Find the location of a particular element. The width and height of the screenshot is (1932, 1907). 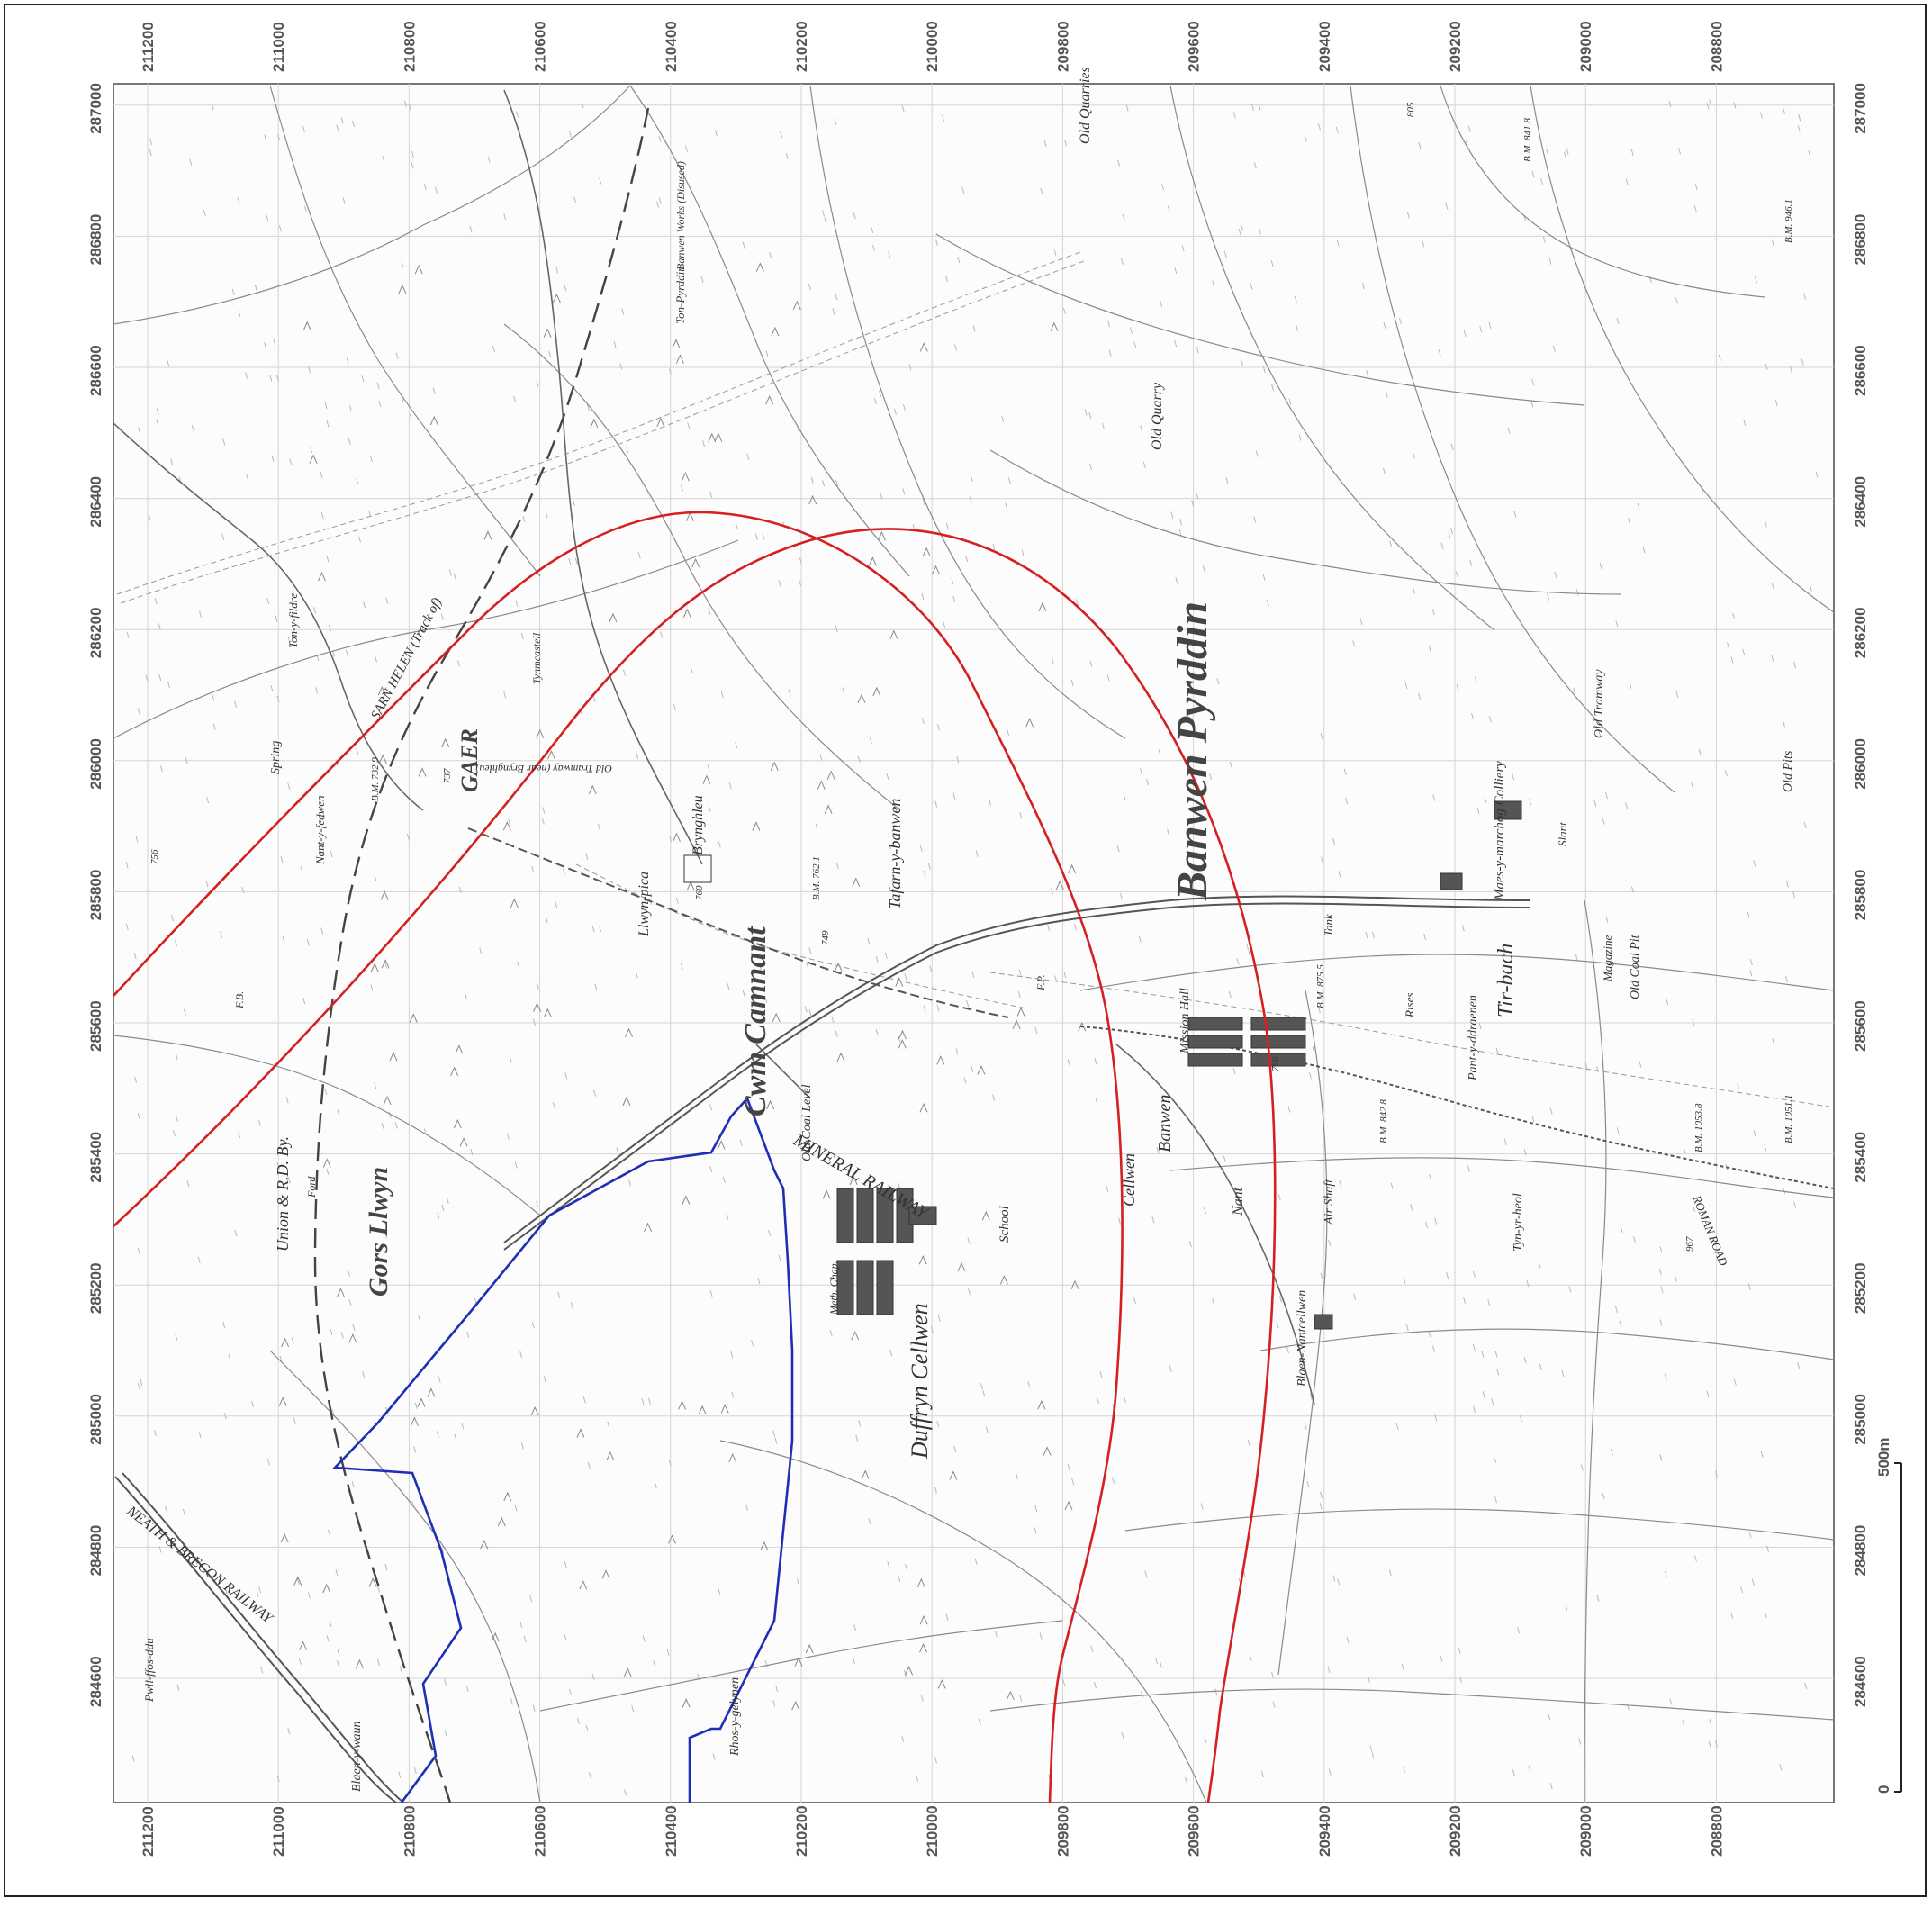

place-label: Old Tramway is located at coordinates (1599, 703).